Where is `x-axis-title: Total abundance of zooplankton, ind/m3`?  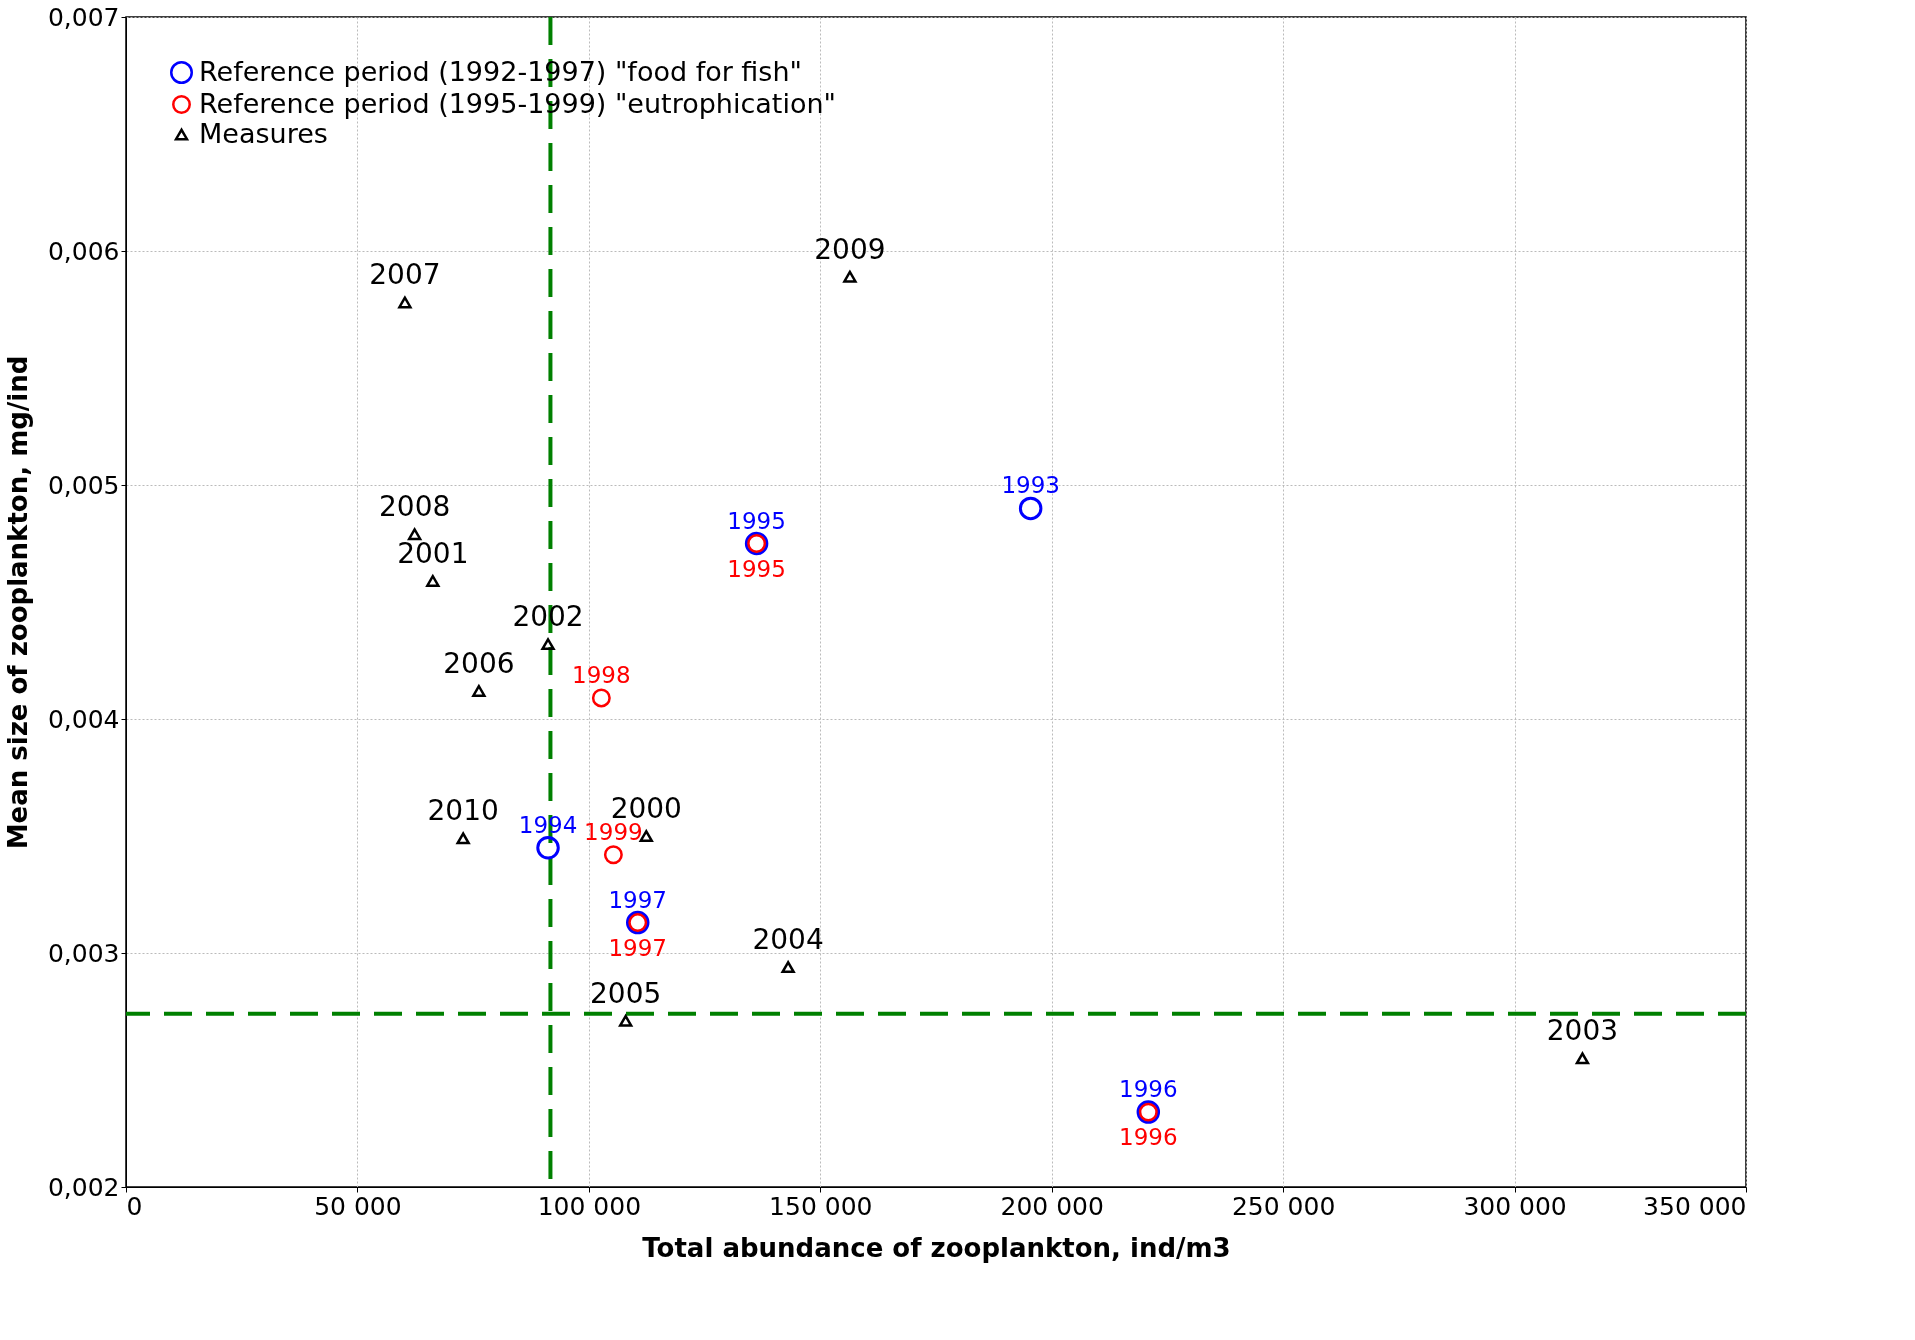 x-axis-title: Total abundance of zooplankton, ind/m3 is located at coordinates (936, 1247).